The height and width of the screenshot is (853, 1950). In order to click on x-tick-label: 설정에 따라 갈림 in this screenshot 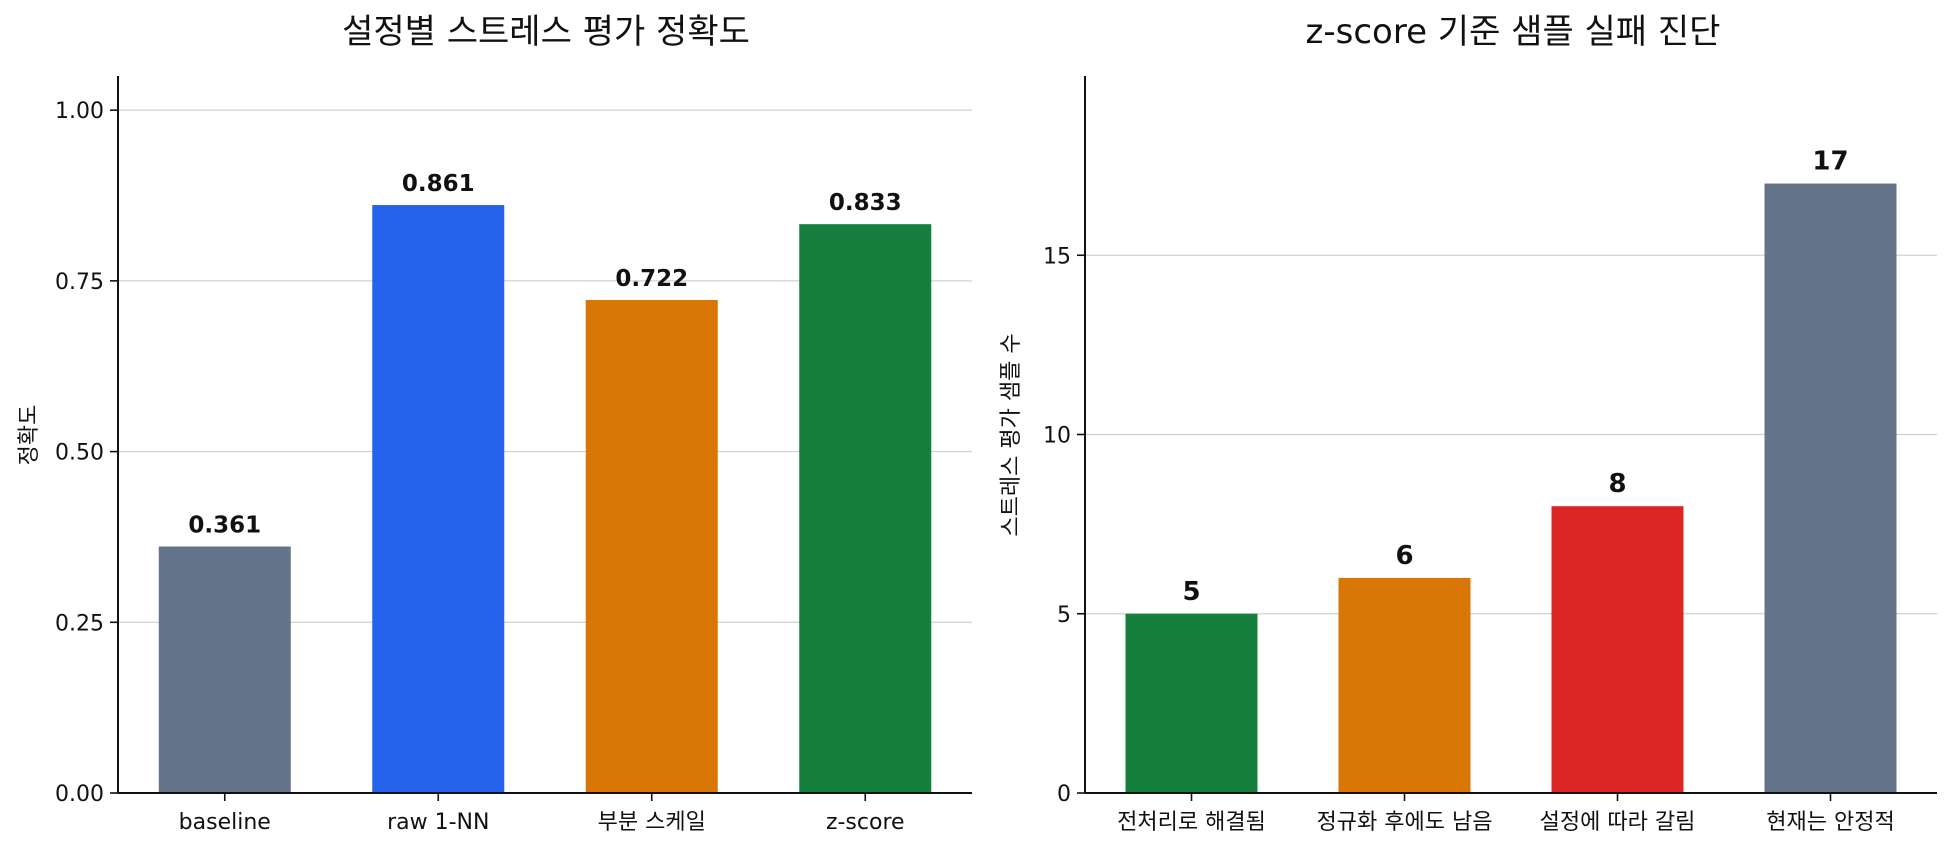, I will do `click(1618, 822)`.